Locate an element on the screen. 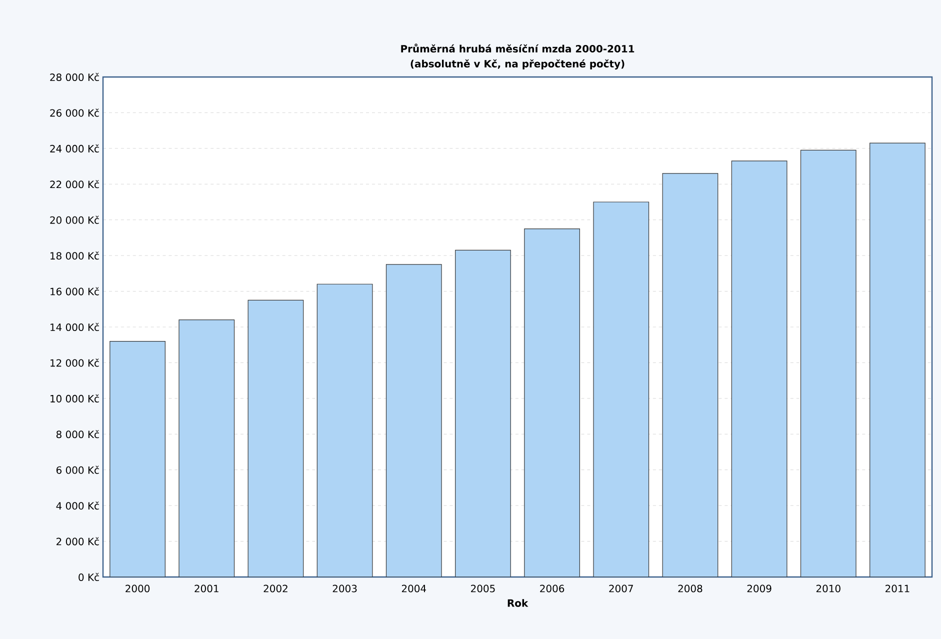  x-tick-label: 2005 is located at coordinates (483, 588).